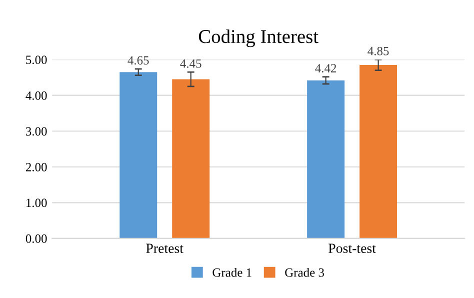  Describe the element at coordinates (191, 63) in the screenshot. I see `data-label: 4.45` at that location.